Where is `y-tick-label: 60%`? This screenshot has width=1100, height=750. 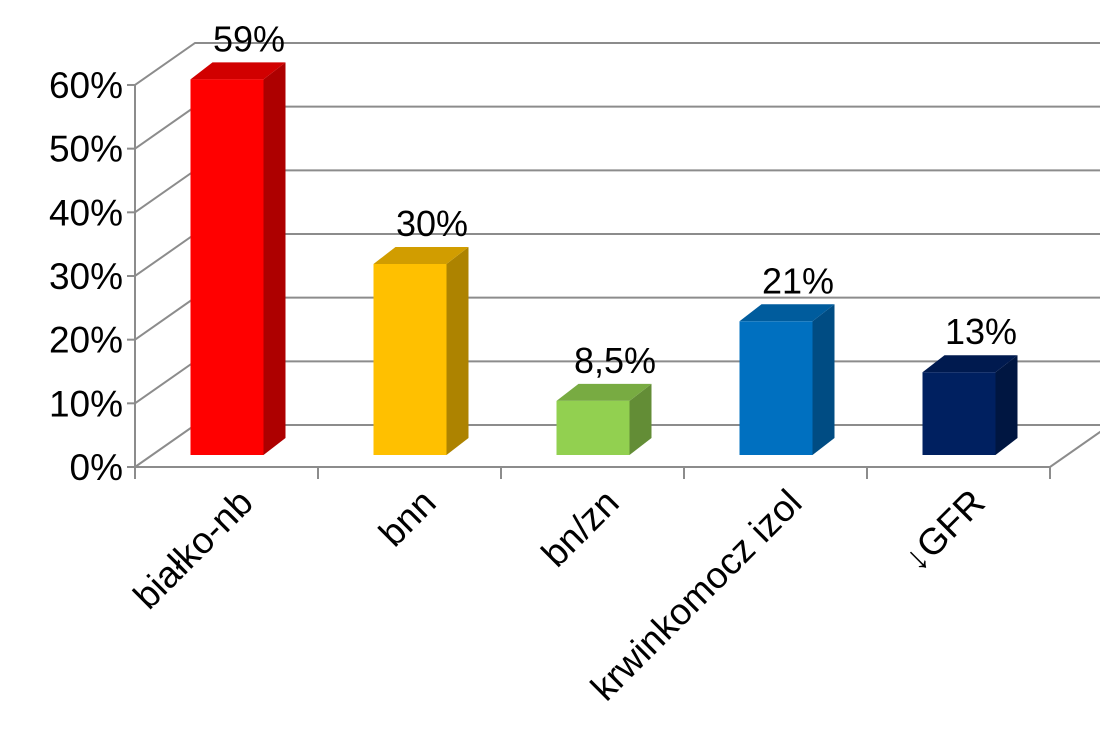 y-tick-label: 60% is located at coordinates (86, 85).